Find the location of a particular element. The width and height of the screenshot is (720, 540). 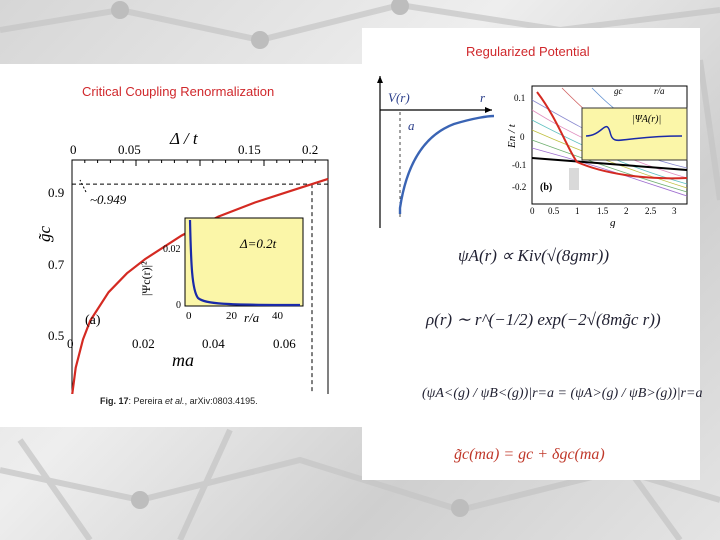

potential-xlabel: r is located at coordinates (483, 97).